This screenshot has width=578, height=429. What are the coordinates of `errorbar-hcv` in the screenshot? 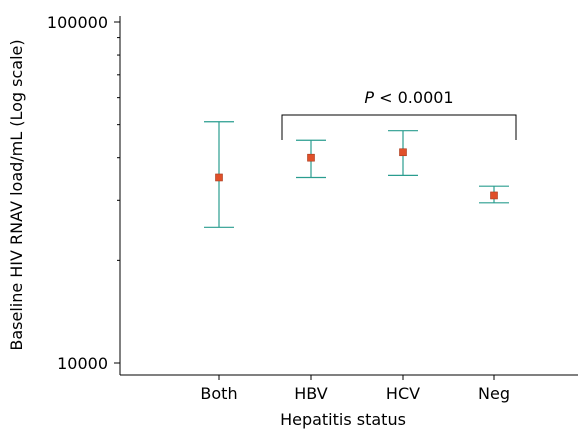 It's located at (403, 153).